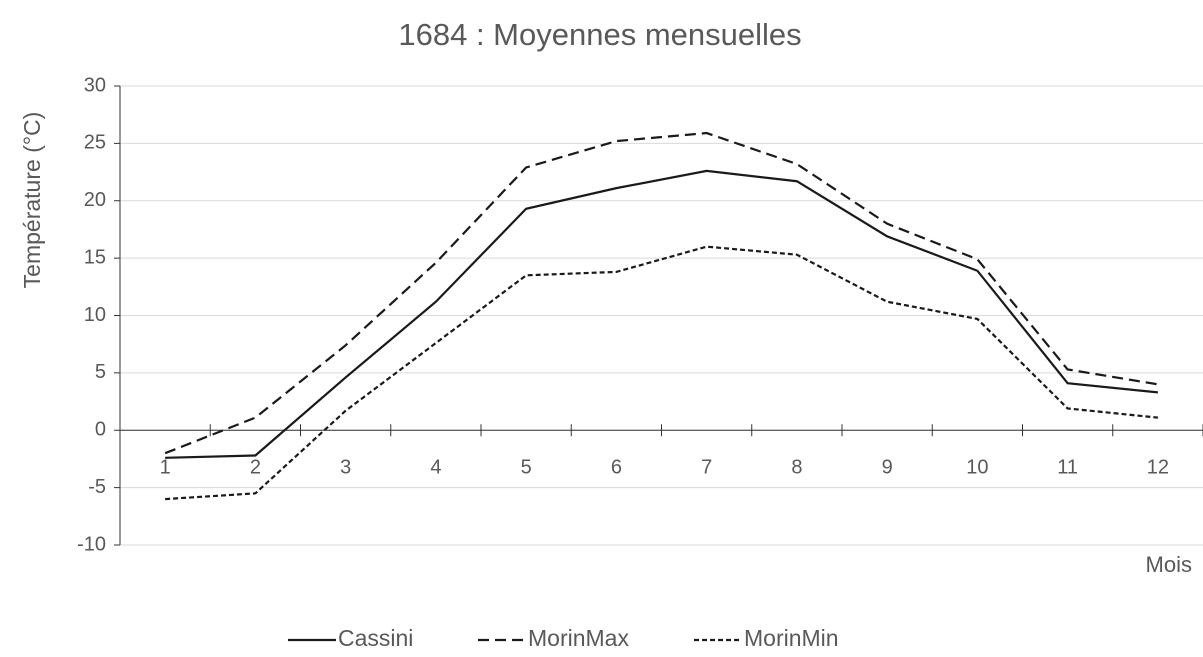  I want to click on x-tick-label: 12, so click(1158, 468).